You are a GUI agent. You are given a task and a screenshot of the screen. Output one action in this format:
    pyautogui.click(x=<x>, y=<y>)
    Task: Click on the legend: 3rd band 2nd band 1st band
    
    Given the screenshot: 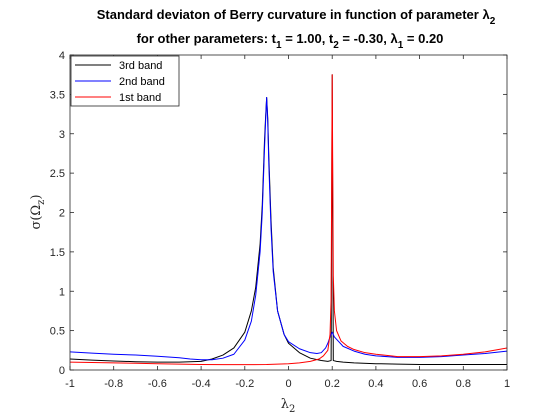 What is the action you would take?
    pyautogui.click(x=125, y=81)
    